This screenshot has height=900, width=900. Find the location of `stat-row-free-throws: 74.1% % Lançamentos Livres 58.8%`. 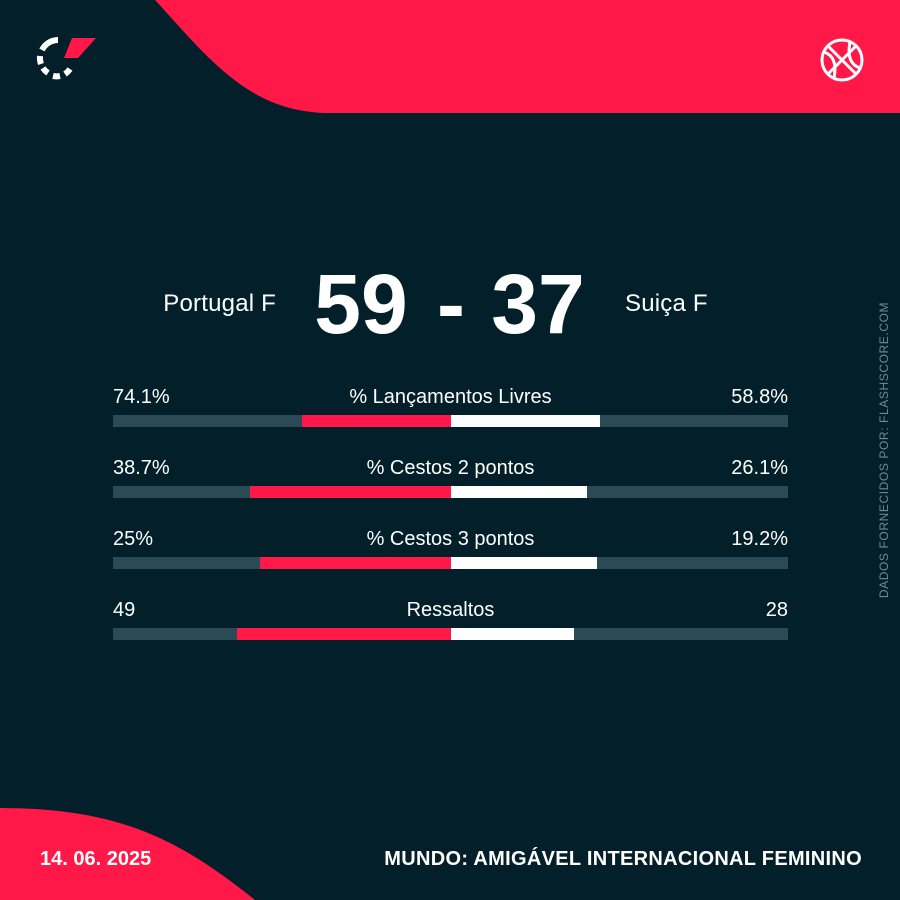

stat-row-free-throws: 74.1% % Lançamentos Livres 58.8% is located at coordinates (450, 406).